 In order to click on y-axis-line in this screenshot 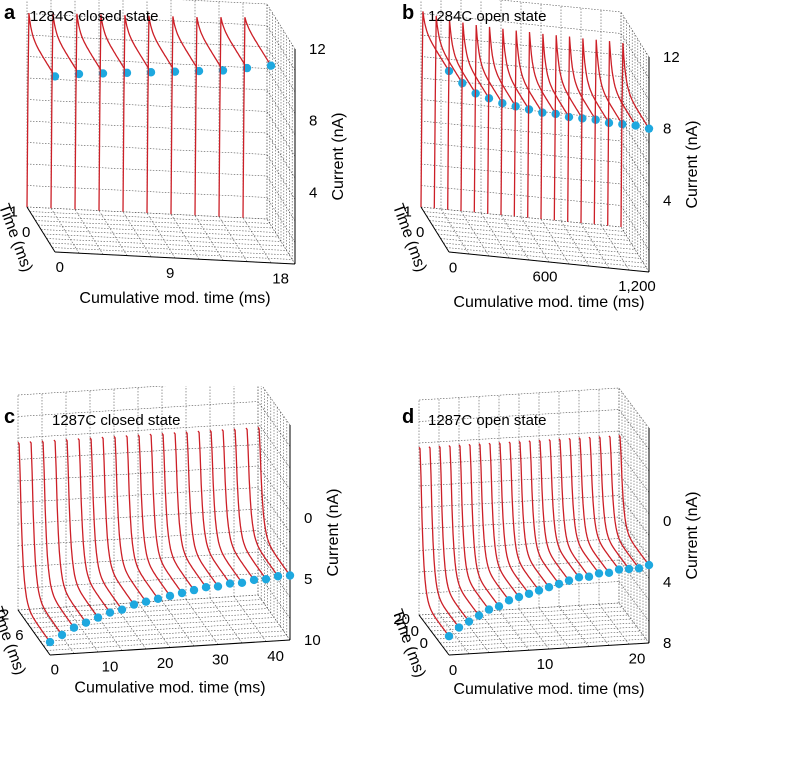, I will do `click(41, 229)`.